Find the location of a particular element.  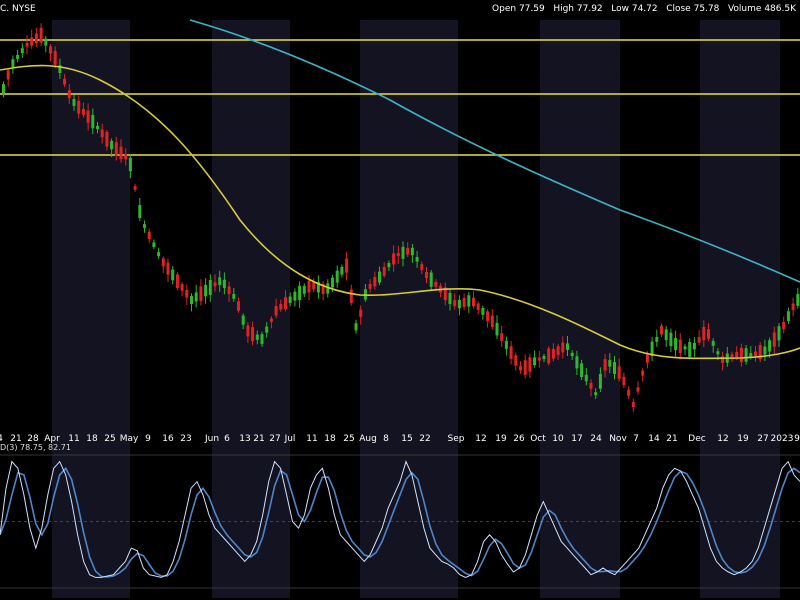

x-tick-label: 26 is located at coordinates (519, 439).